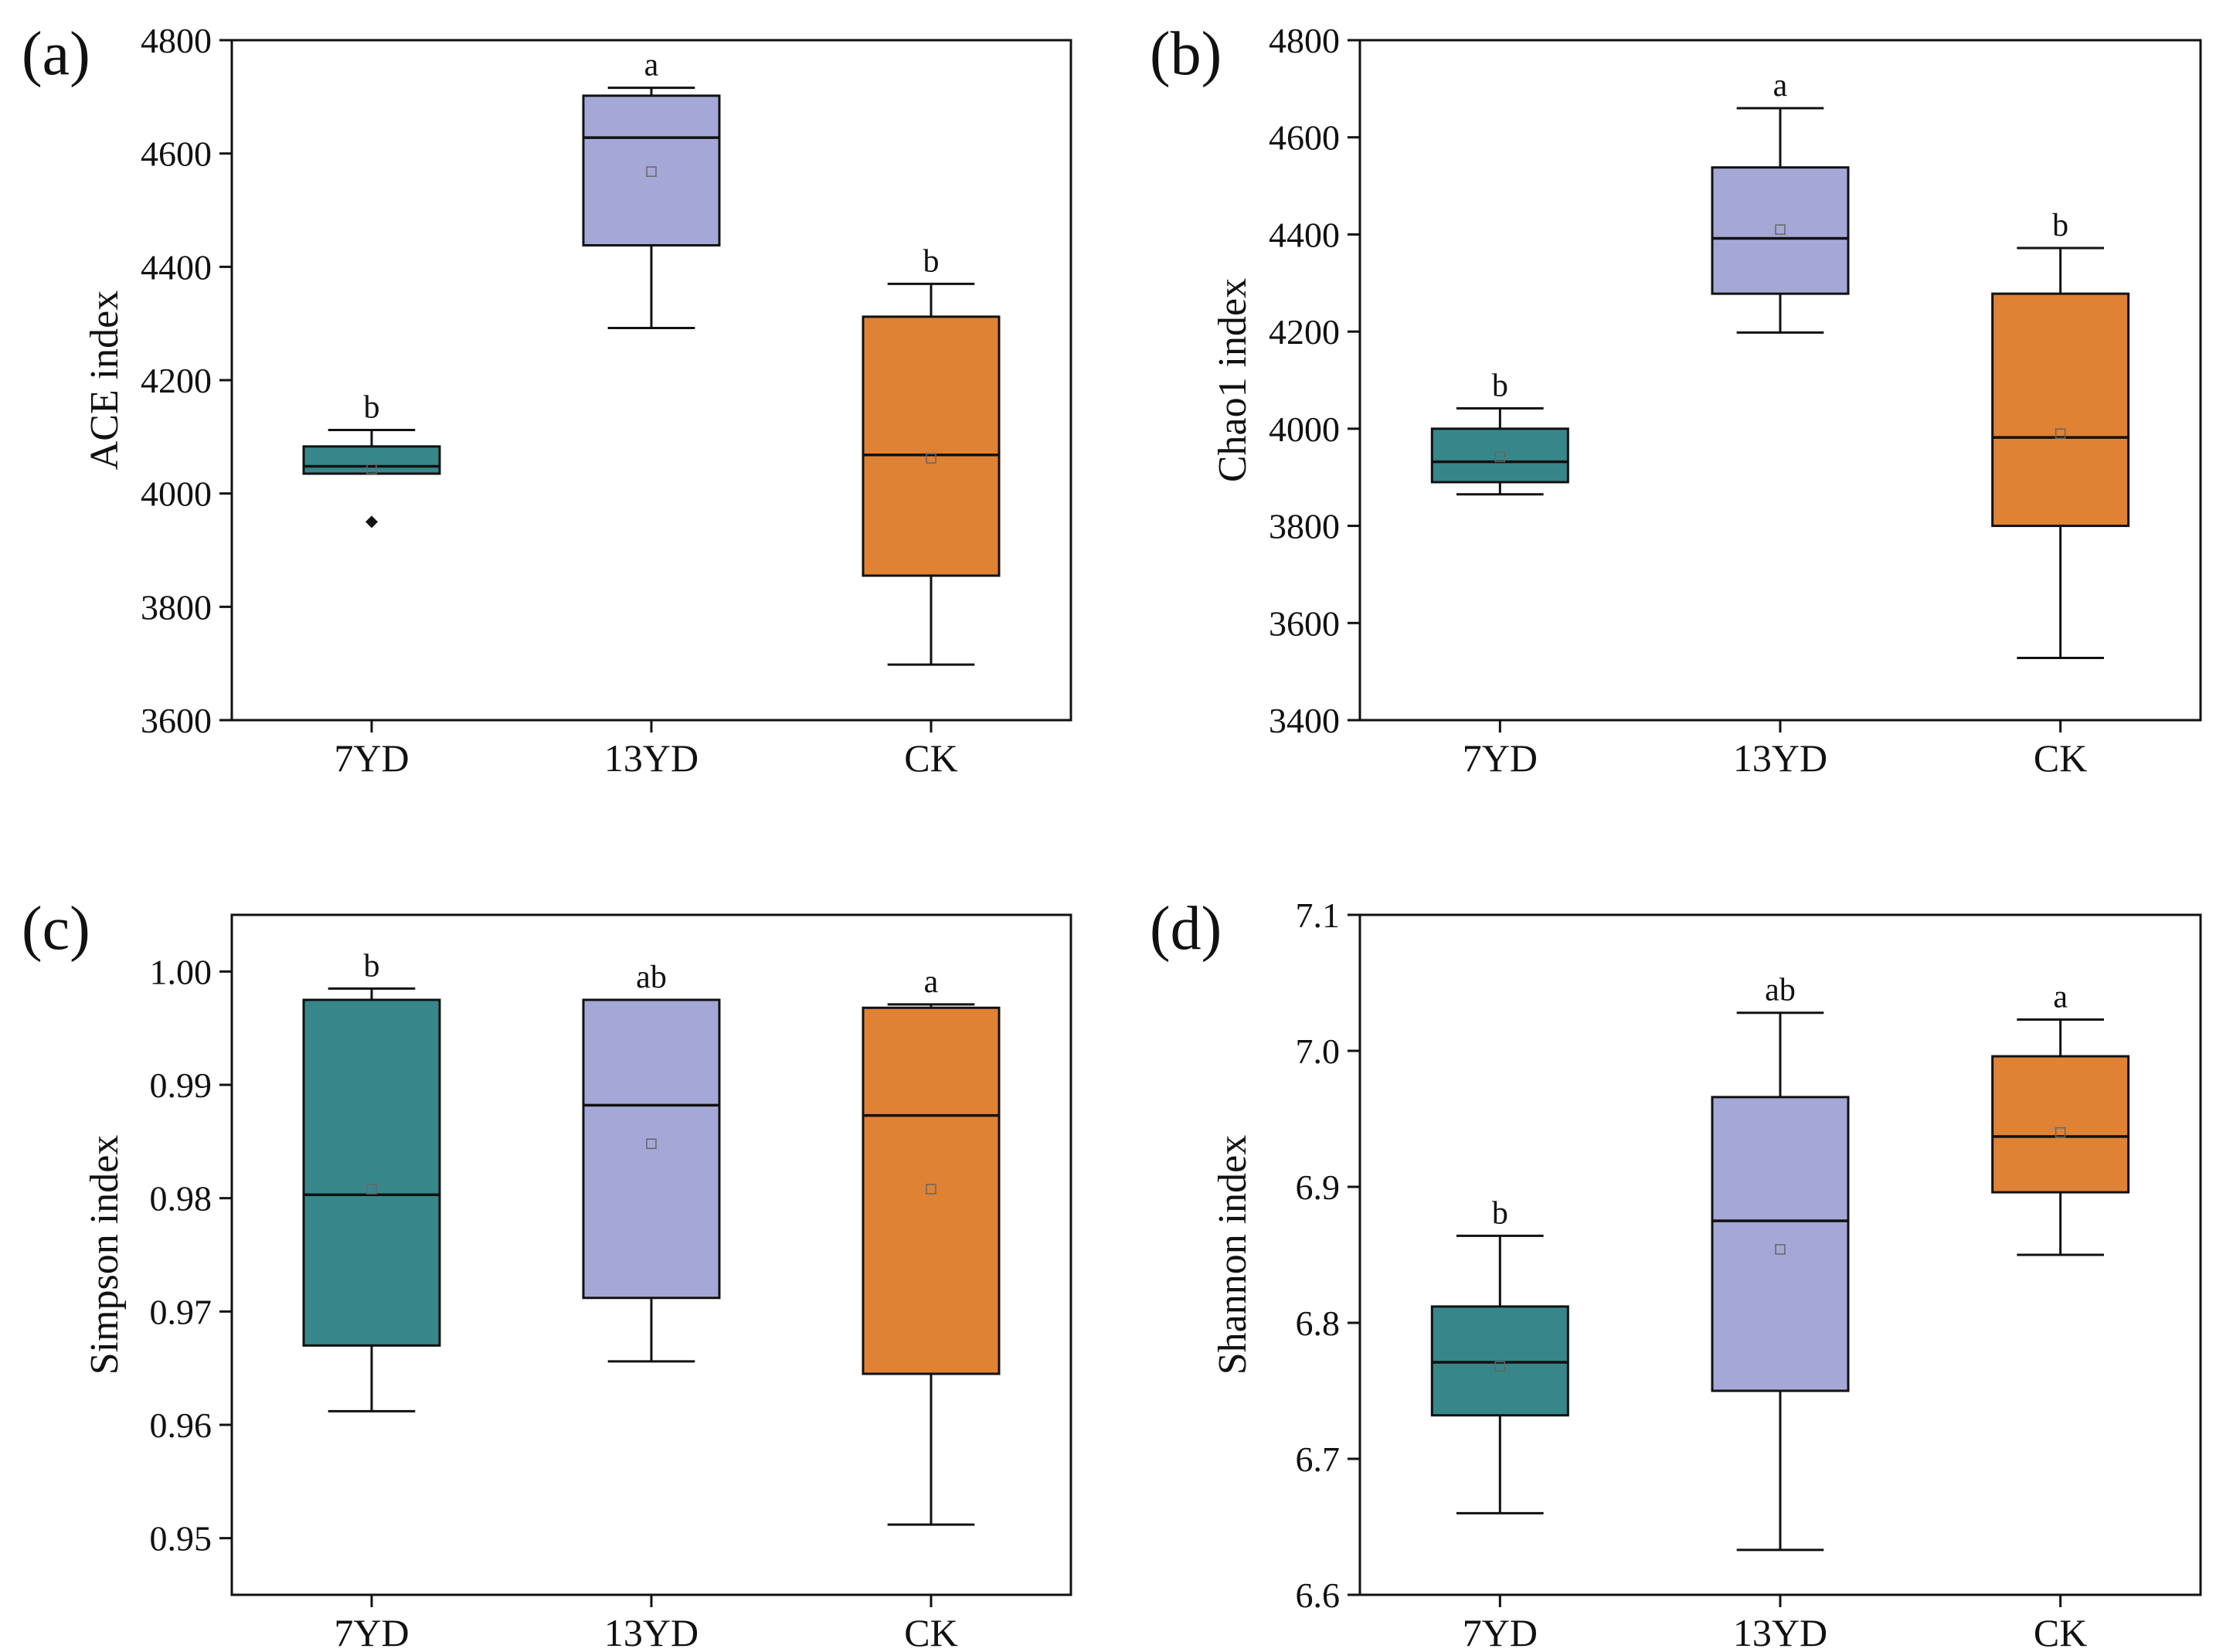 The height and width of the screenshot is (1652, 2216). Describe the element at coordinates (1233, 1255) in the screenshot. I see `y-axis-title: Shannon index` at that location.